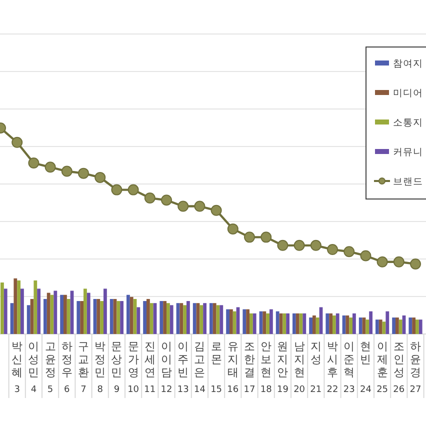  What do you see at coordinates (408, 123) in the screenshot?
I see `legend-label: 소통지` at bounding box center [408, 123].